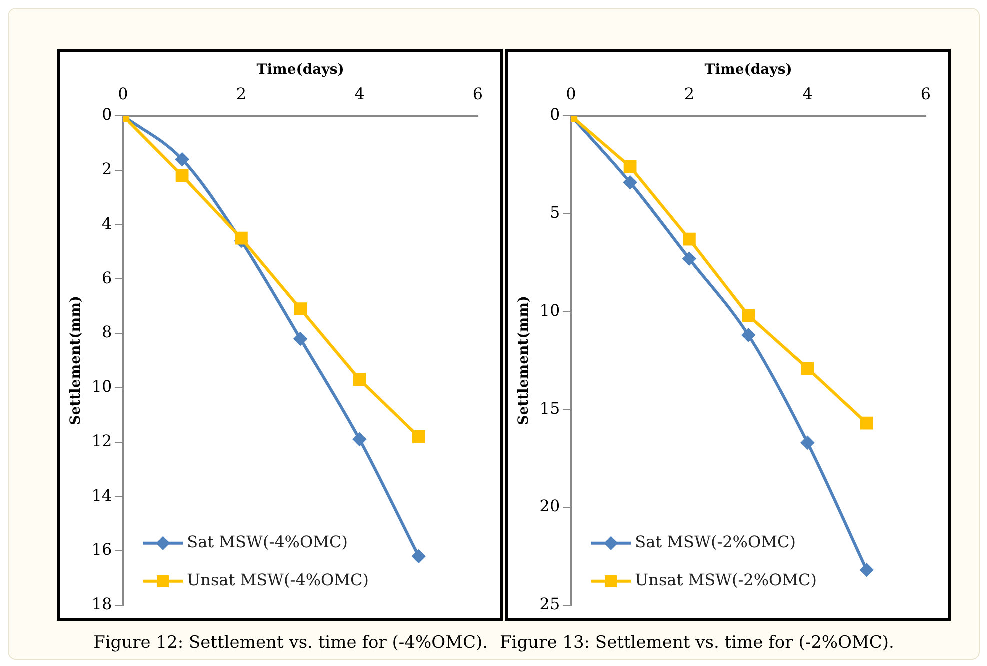 The height and width of the screenshot is (666, 987). Describe the element at coordinates (550, 408) in the screenshot. I see `y-tick-label: 15` at that location.